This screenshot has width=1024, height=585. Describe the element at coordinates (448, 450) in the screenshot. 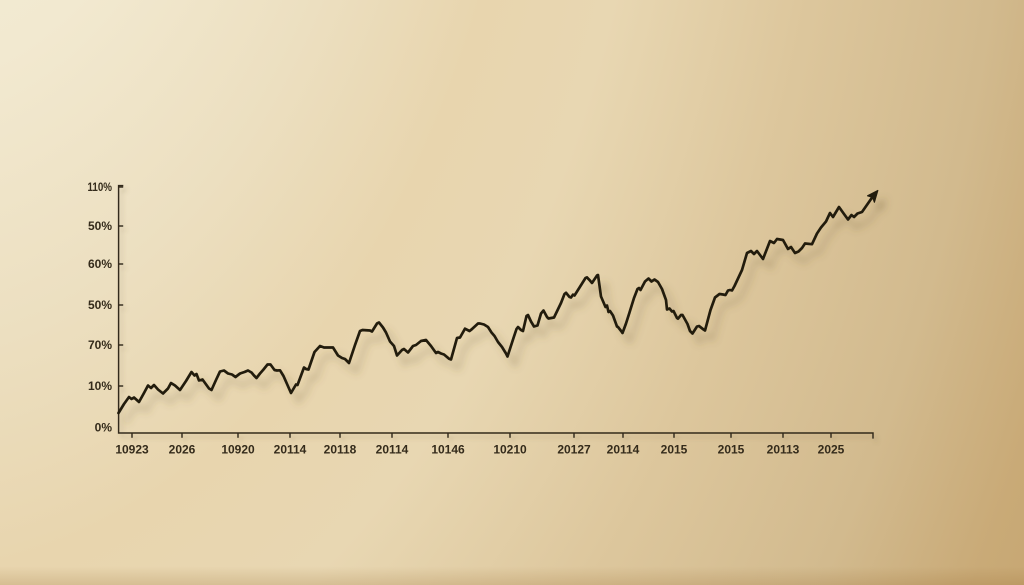

I see `svg-text: 10146` at that location.